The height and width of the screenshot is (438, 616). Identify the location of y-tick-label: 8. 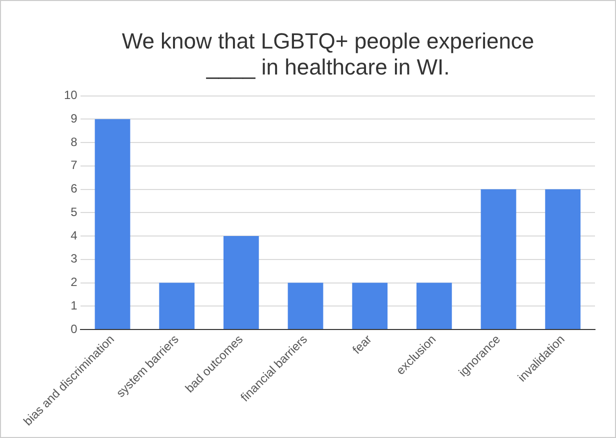
(74, 141).